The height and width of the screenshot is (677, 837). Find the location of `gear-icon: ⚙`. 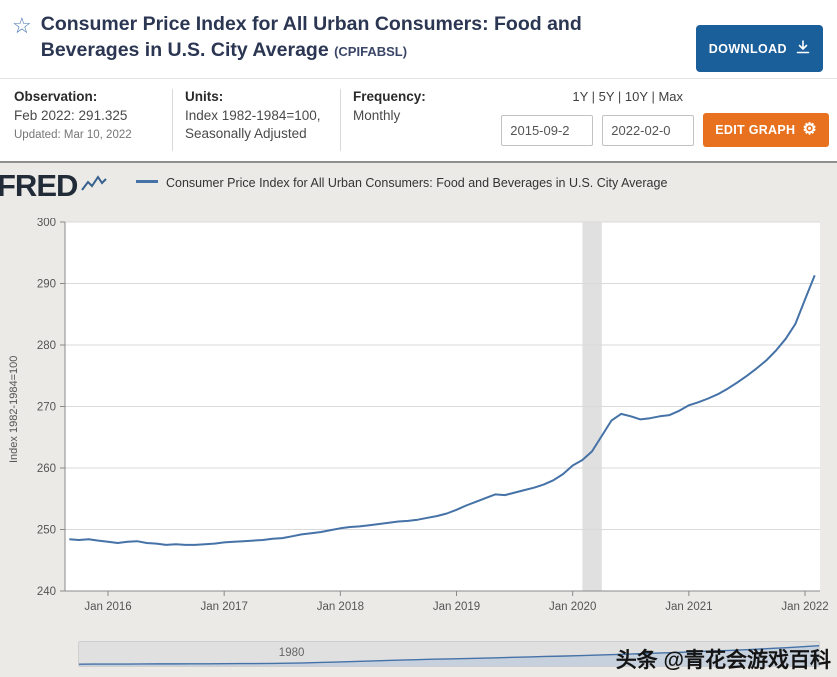

gear-icon: ⚙ is located at coordinates (809, 129).